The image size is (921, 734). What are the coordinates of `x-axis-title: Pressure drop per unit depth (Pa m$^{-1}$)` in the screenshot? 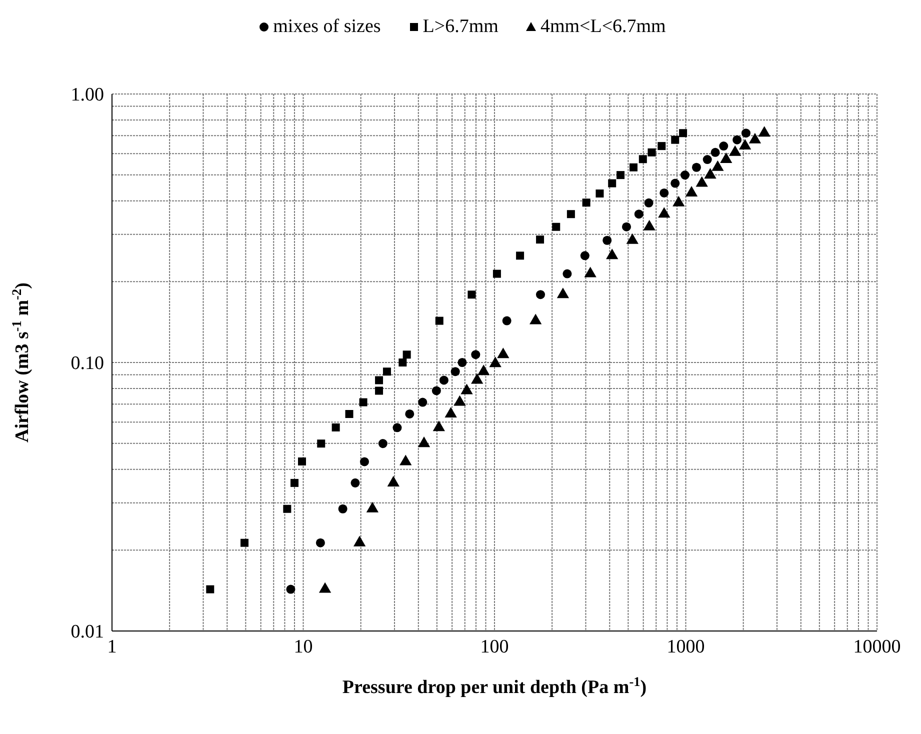 It's located at (494, 686).